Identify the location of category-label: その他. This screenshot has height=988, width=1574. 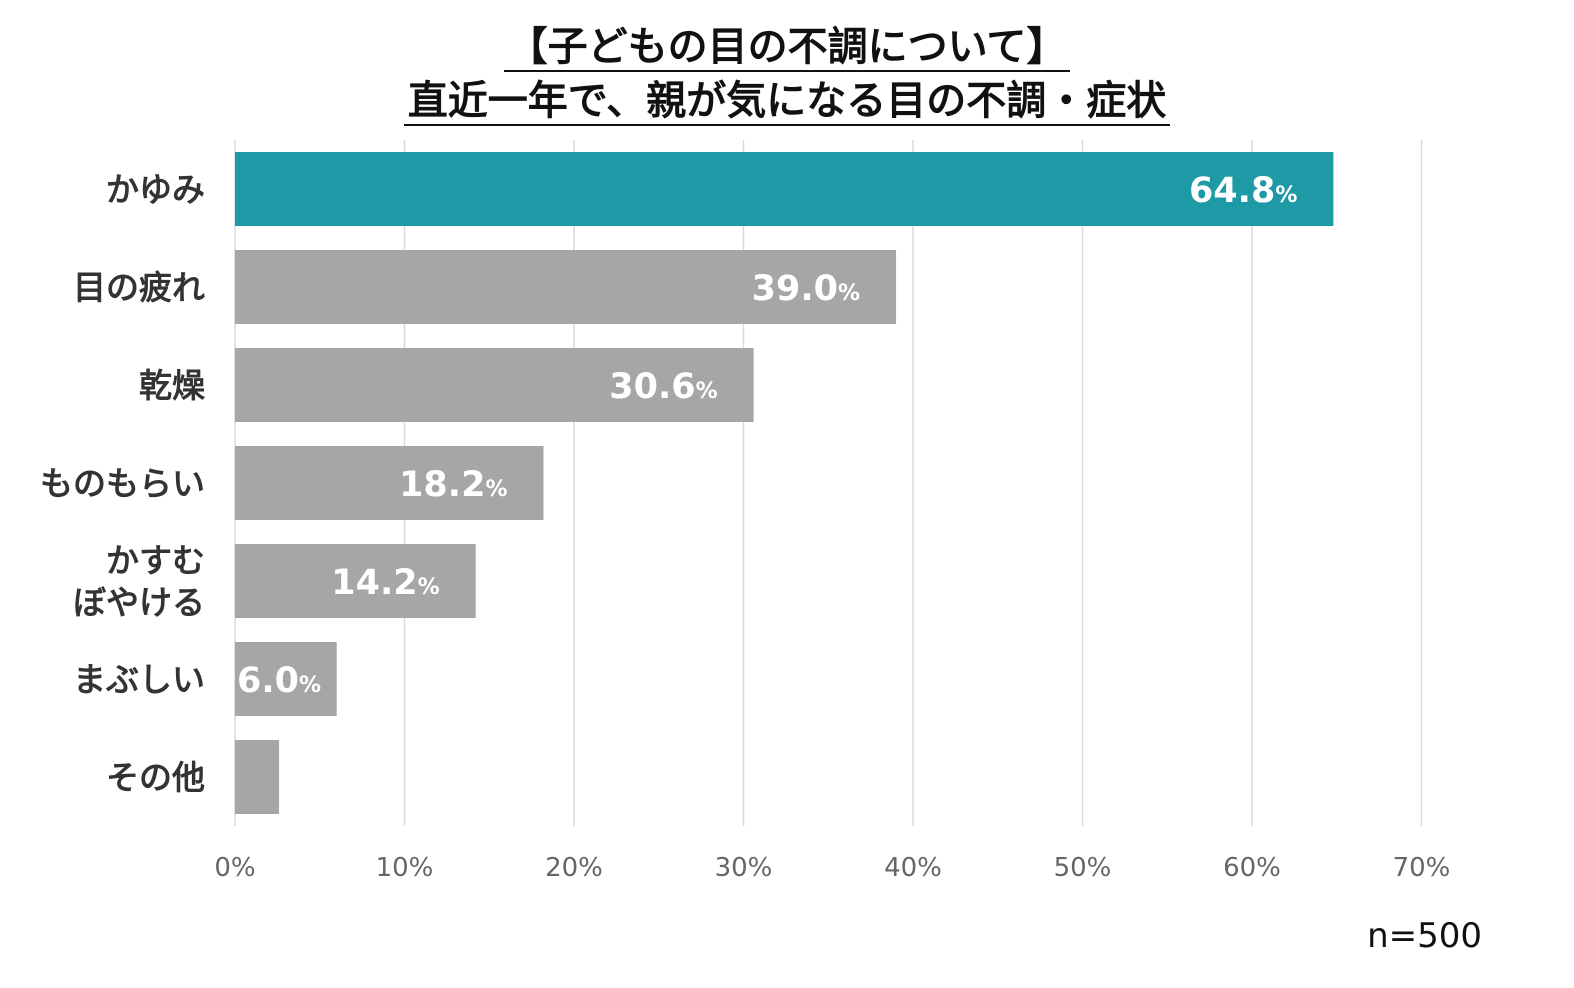
(155, 777).